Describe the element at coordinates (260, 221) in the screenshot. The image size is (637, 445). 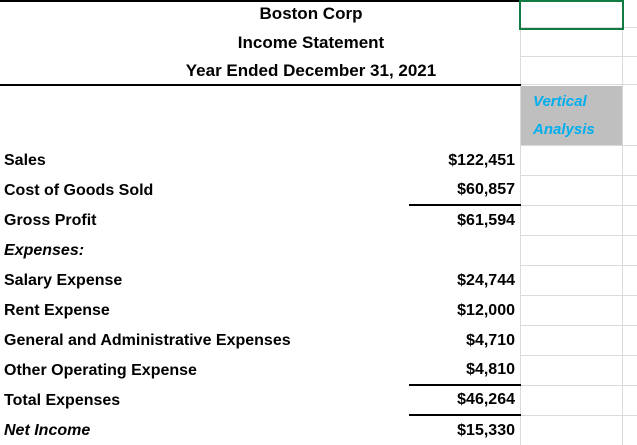
I see `row-gross-profit: Gross Profit $61,594` at that location.